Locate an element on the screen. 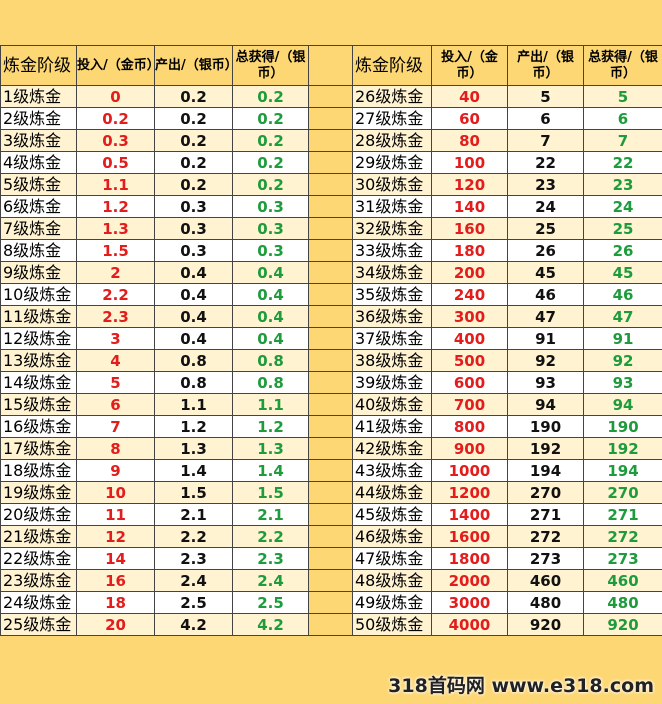 The image size is (662, 704). output-cell: 47 is located at coordinates (545, 316).